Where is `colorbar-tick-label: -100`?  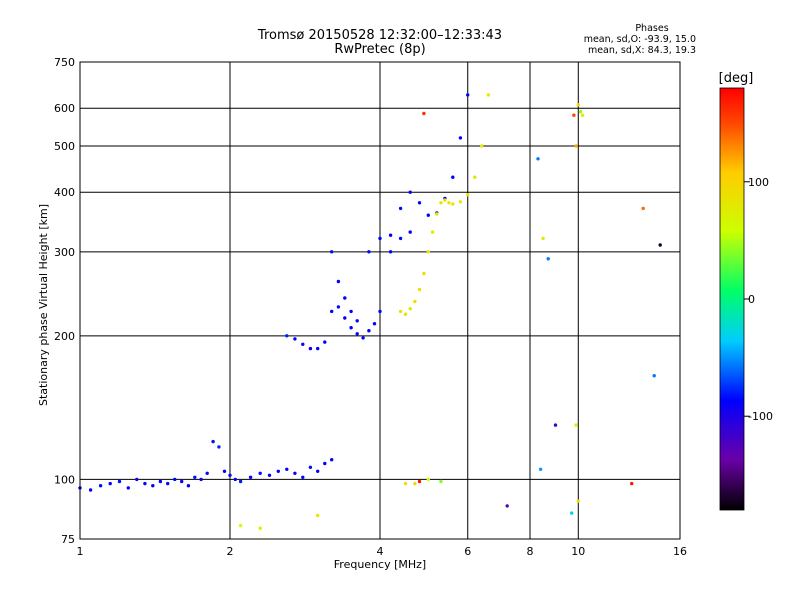
colorbar-tick-label: -100 is located at coordinates (760, 416).